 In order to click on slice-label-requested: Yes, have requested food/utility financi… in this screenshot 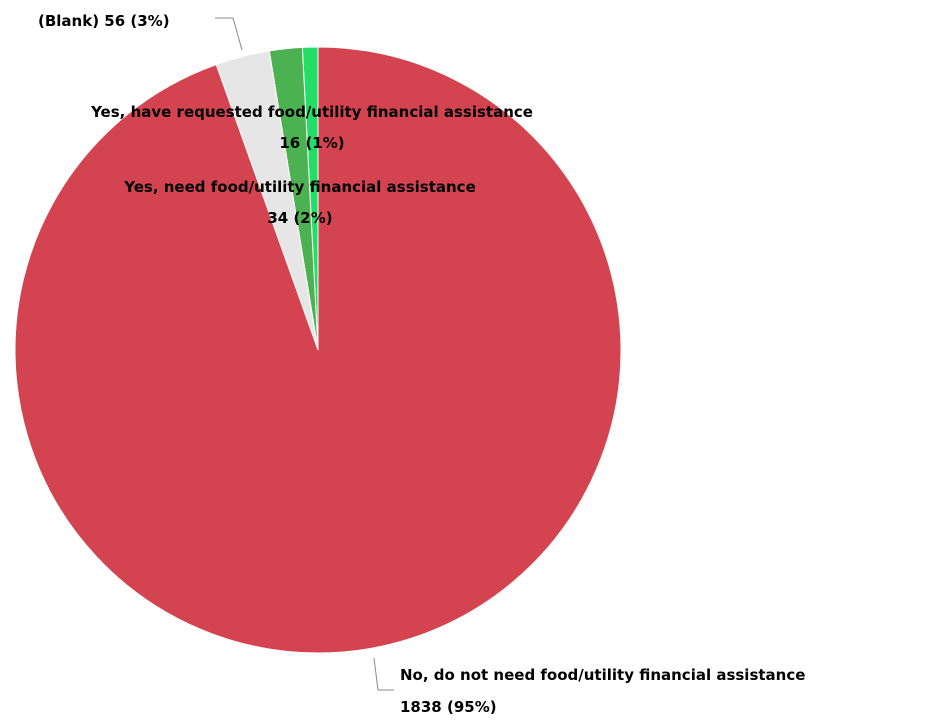, I will do `click(311, 112)`.